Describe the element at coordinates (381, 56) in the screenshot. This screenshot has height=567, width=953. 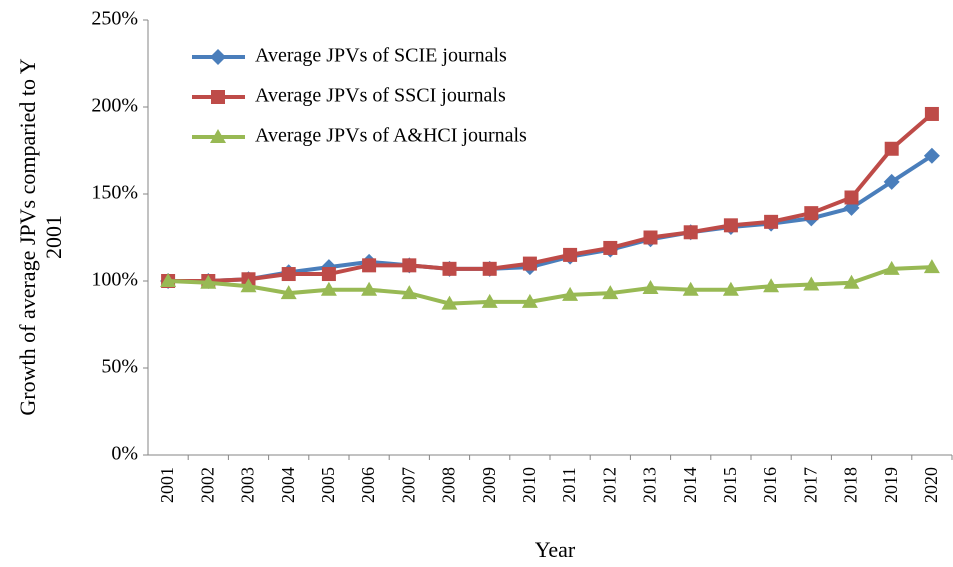
I see `legend-label: Average JPVs of SCIE journals` at that location.